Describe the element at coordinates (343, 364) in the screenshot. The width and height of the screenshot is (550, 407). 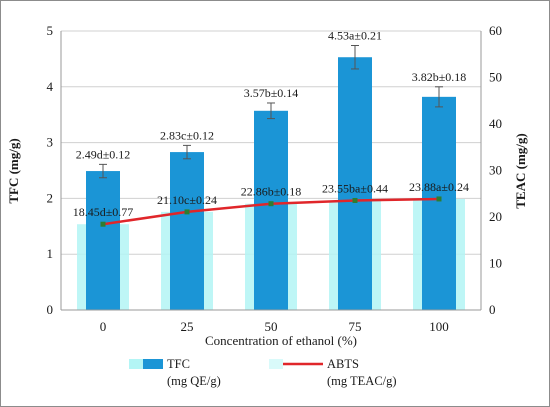
I see `legend-abts-label: ABTS` at that location.